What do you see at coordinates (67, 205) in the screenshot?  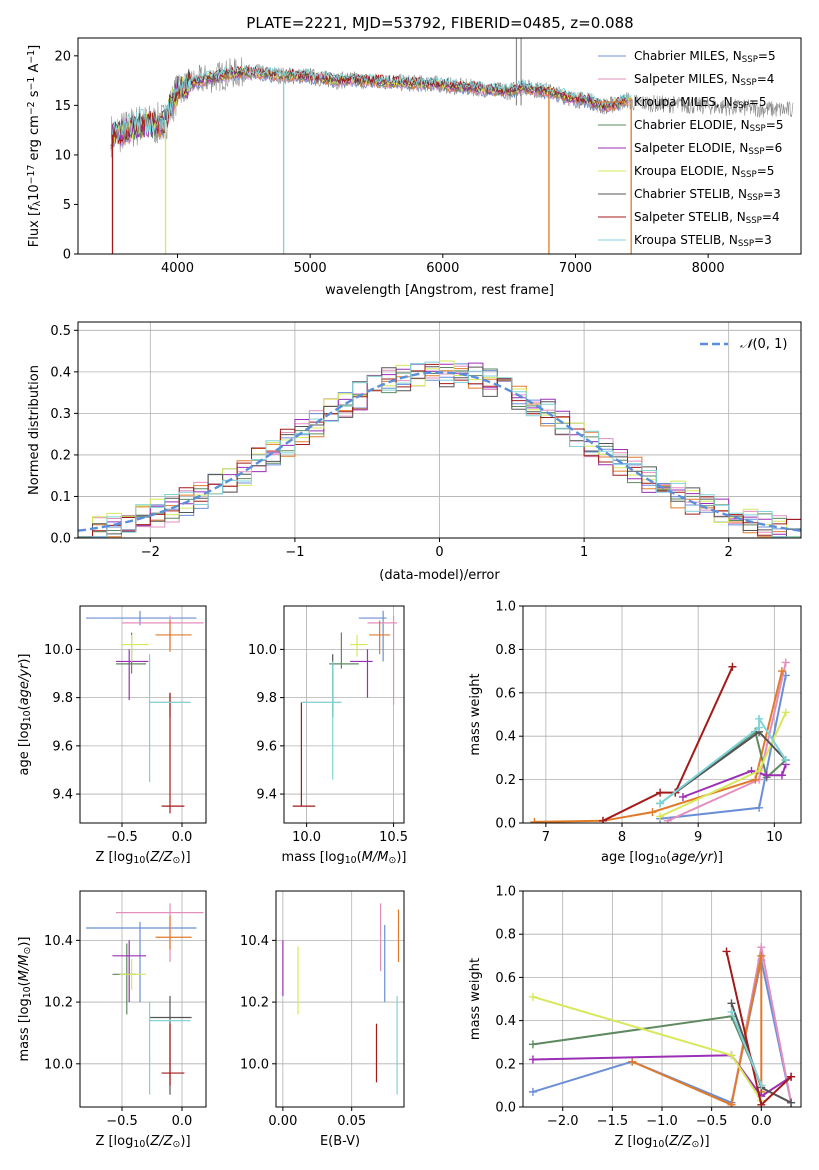 I see `y-tick-label: 5` at bounding box center [67, 205].